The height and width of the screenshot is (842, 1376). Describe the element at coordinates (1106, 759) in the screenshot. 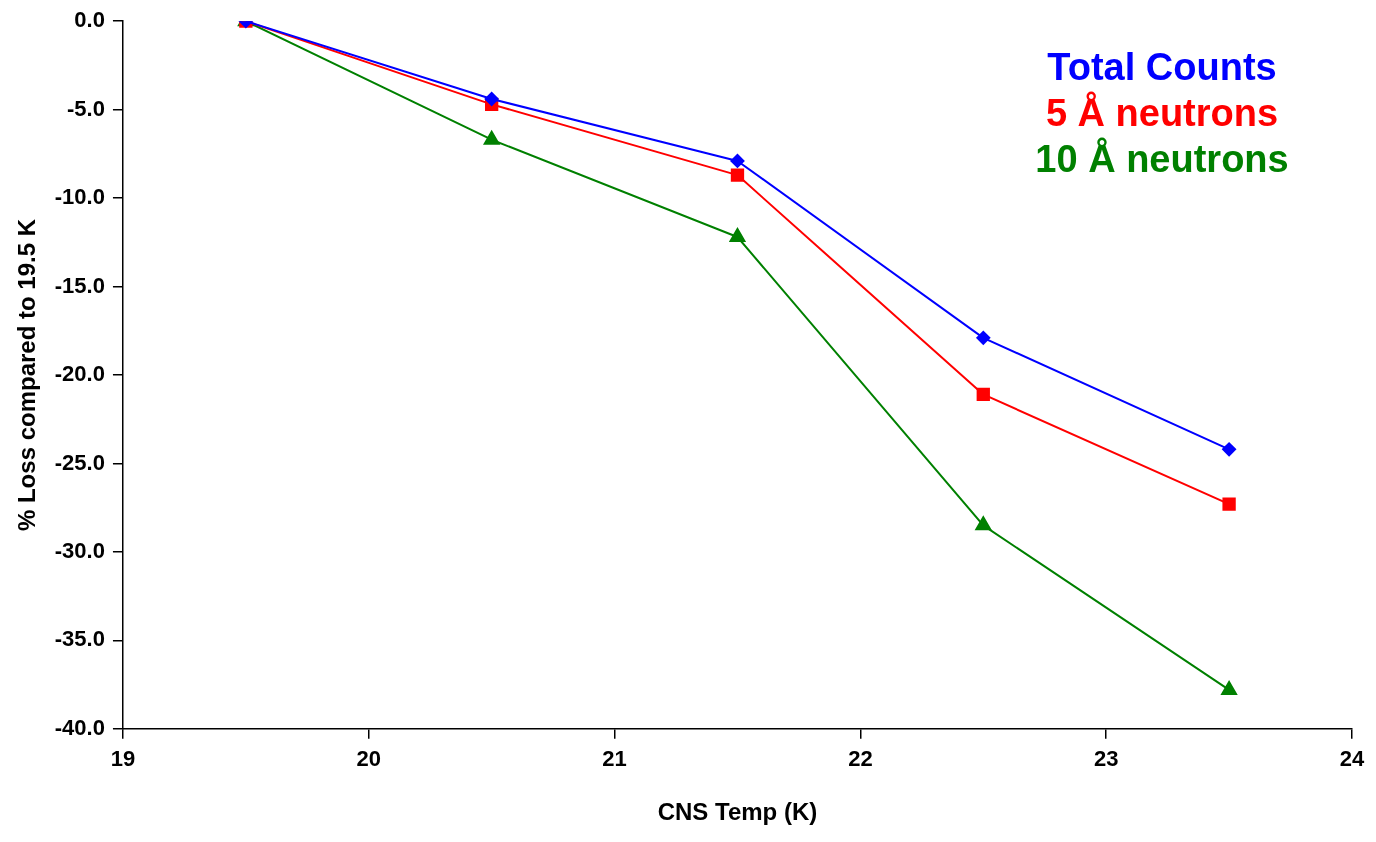

I see `x-tick-label: 23` at that location.